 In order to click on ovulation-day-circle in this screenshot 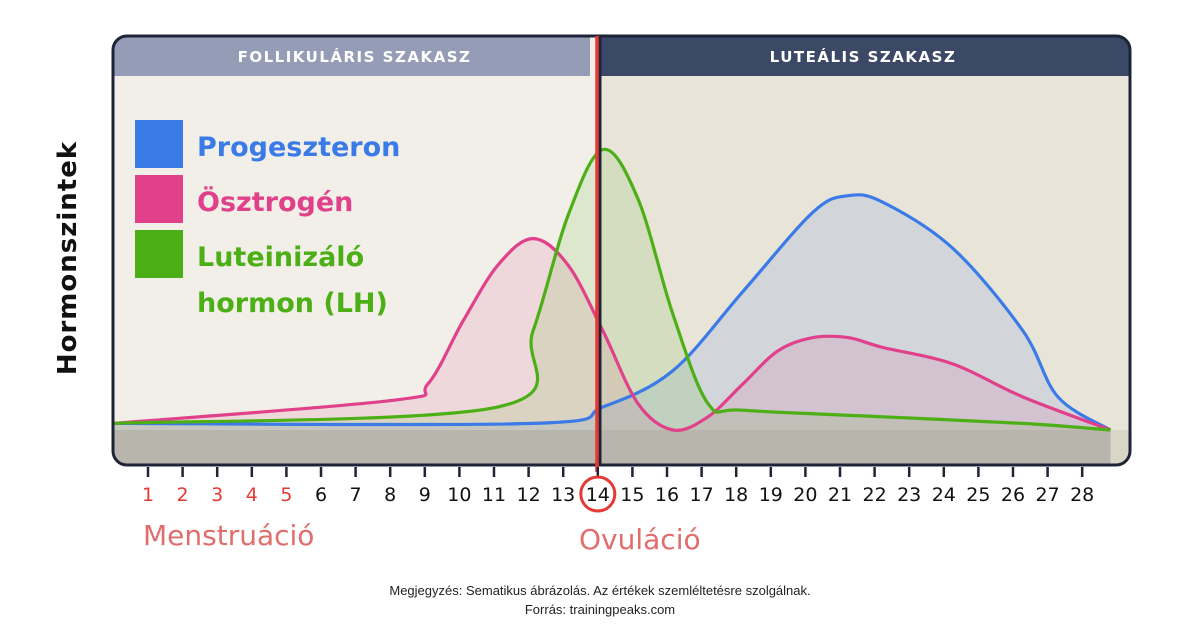, I will do `click(598, 494)`.